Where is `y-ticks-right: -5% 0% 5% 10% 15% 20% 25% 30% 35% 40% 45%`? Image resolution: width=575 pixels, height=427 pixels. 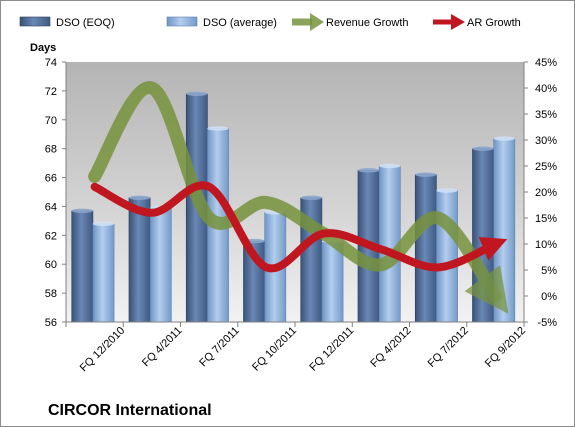
y-ticks-right: -5% 0% 5% 10% 15% 20% 25% 30% 35% 40% 45% is located at coordinates (540, 193).